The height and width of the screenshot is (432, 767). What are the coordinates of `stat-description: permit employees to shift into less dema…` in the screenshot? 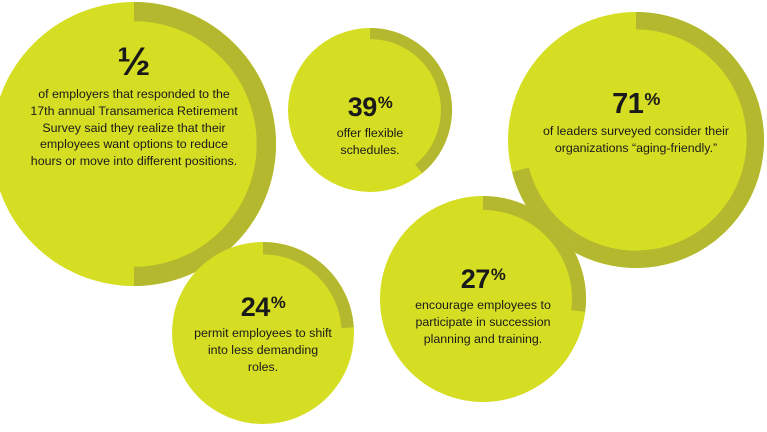 It's located at (263, 350).